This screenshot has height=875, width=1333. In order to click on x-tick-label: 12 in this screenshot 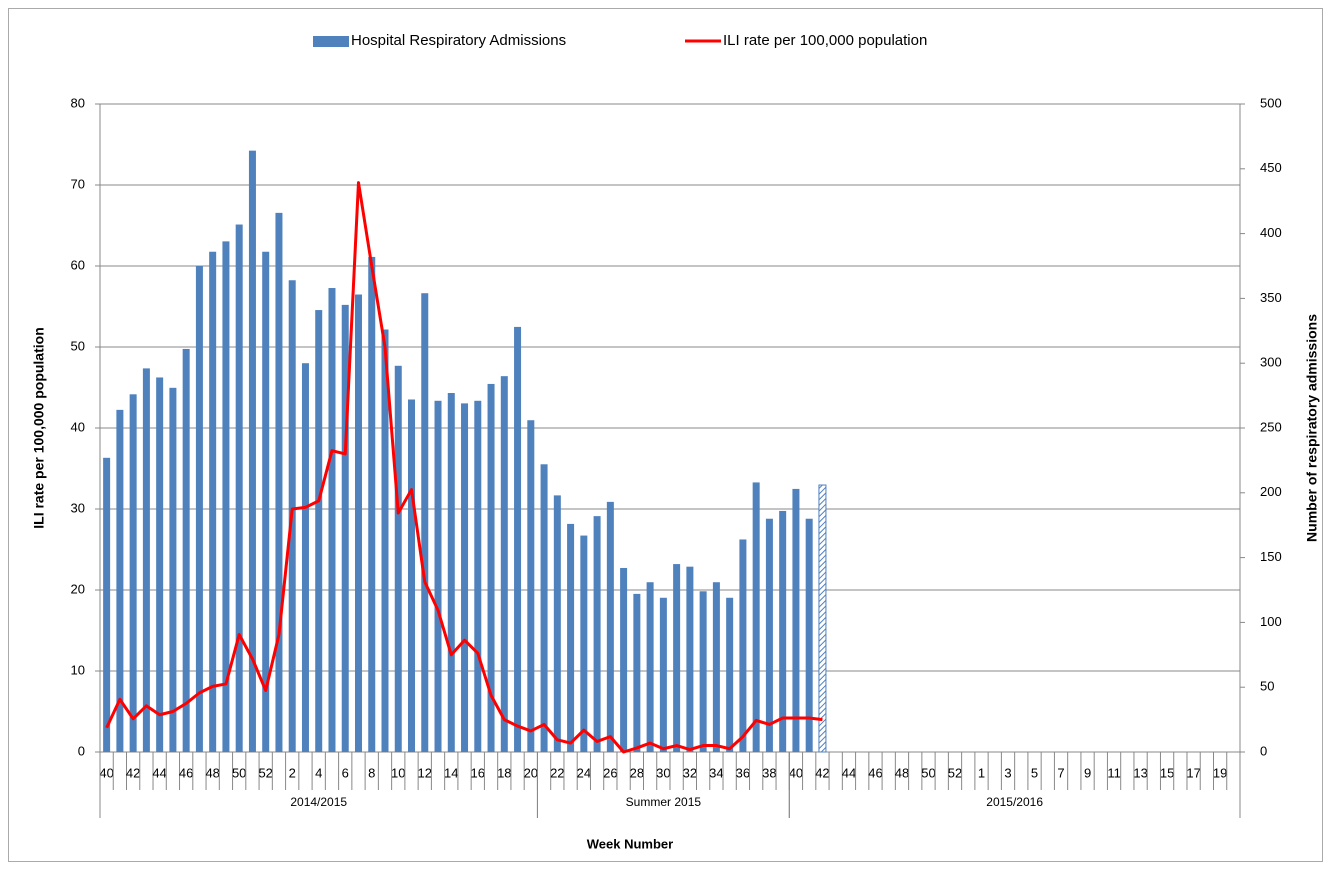, I will do `click(425, 772)`.